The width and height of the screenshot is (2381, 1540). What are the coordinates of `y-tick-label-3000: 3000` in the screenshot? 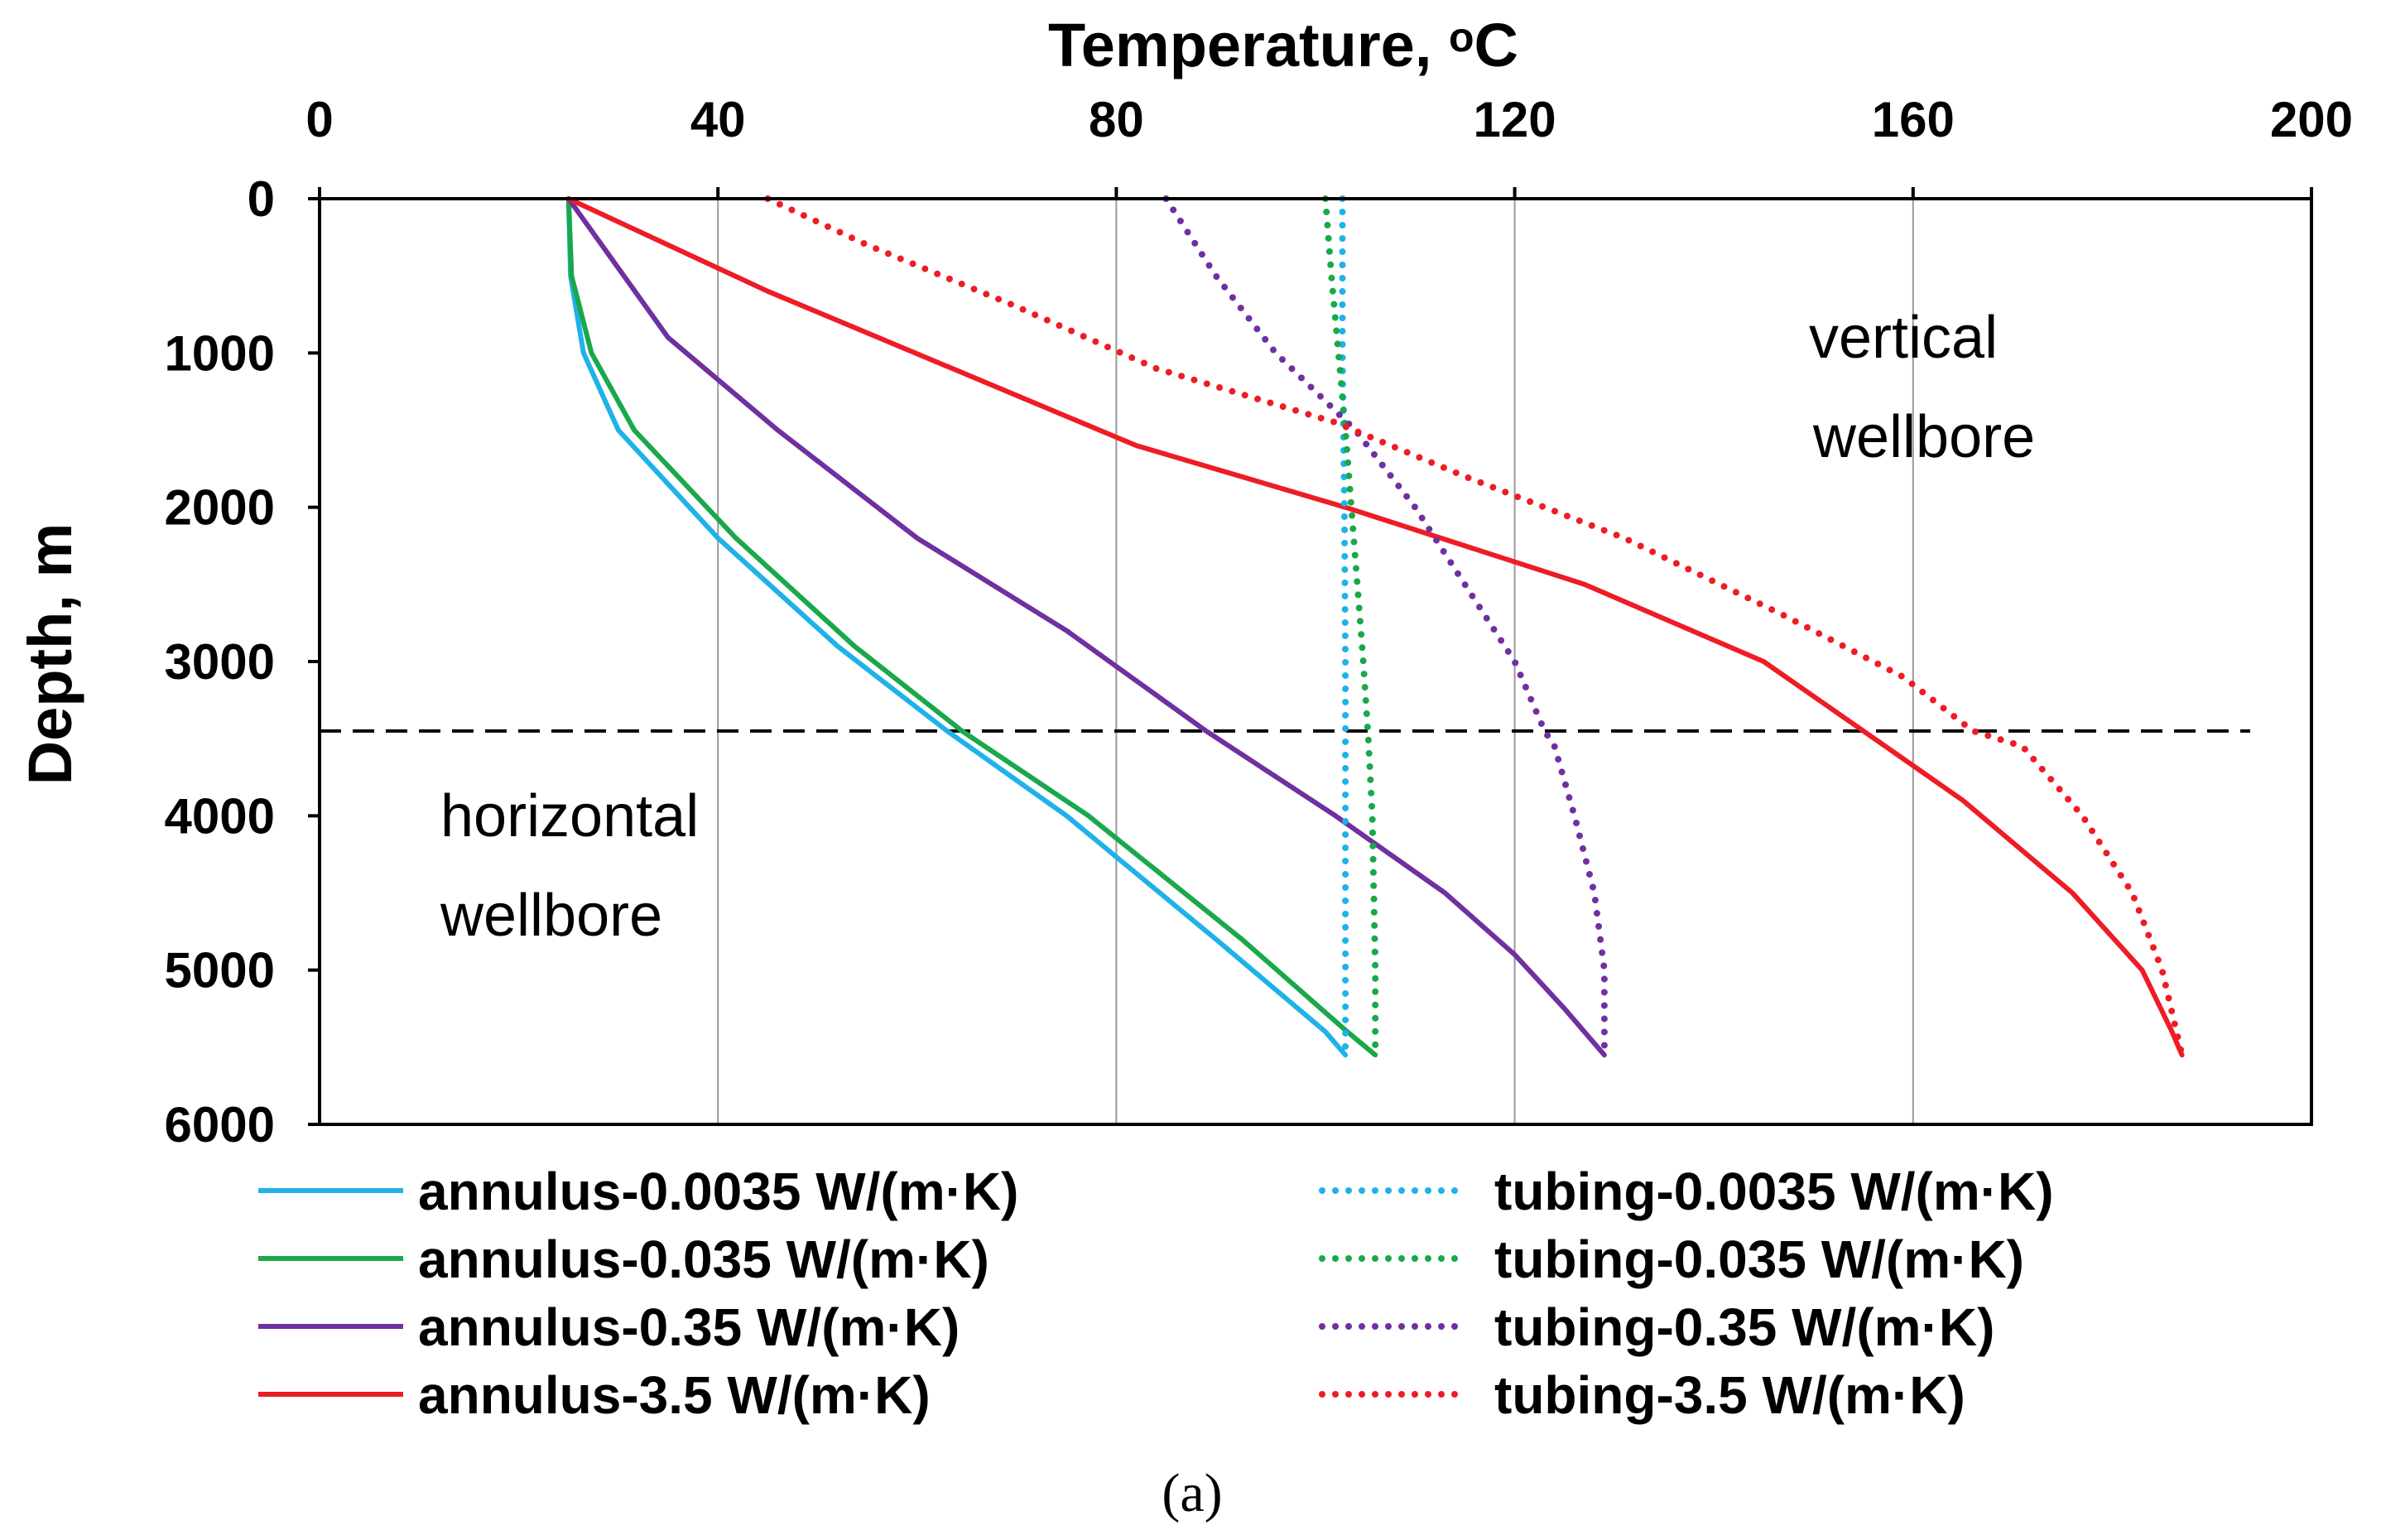 It's located at (220, 662).